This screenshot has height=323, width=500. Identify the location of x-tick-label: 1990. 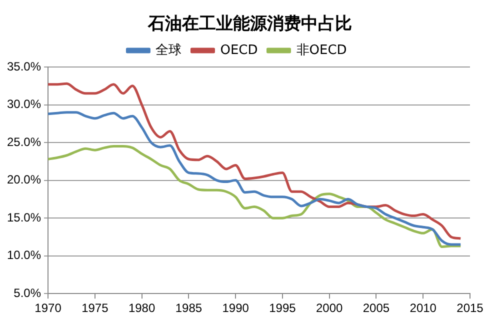
(236, 308).